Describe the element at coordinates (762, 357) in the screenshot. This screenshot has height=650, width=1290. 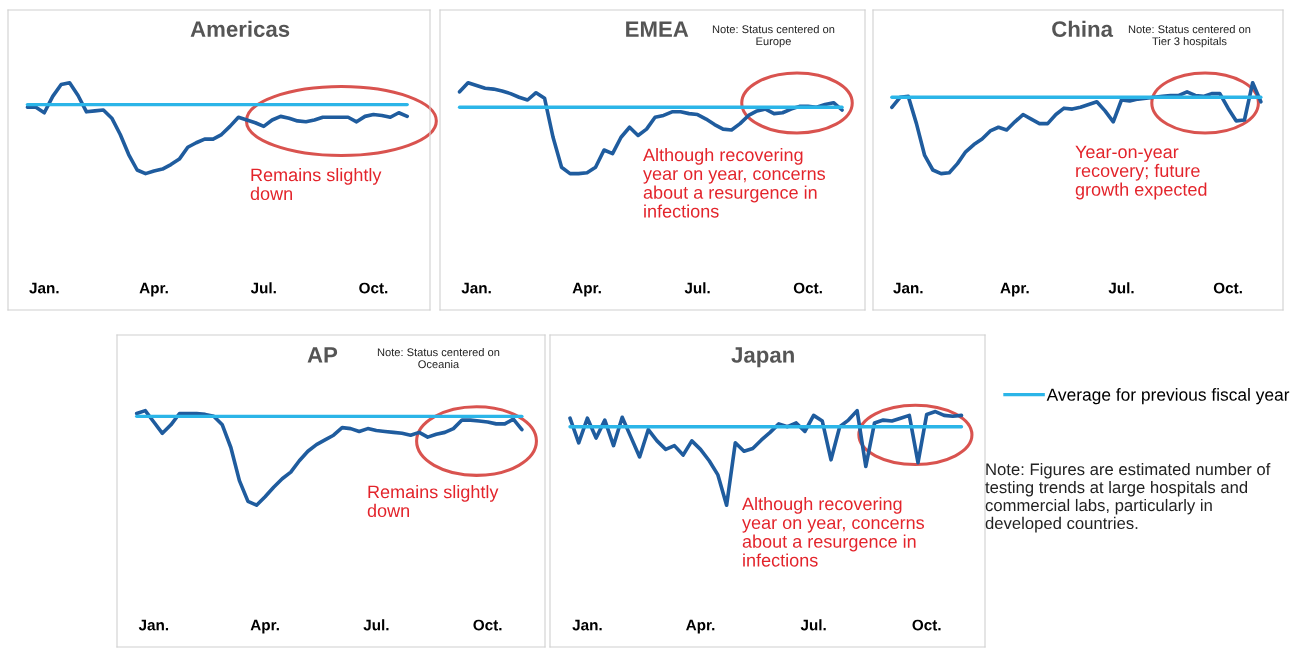
I see `chart-title: Japan` at that location.